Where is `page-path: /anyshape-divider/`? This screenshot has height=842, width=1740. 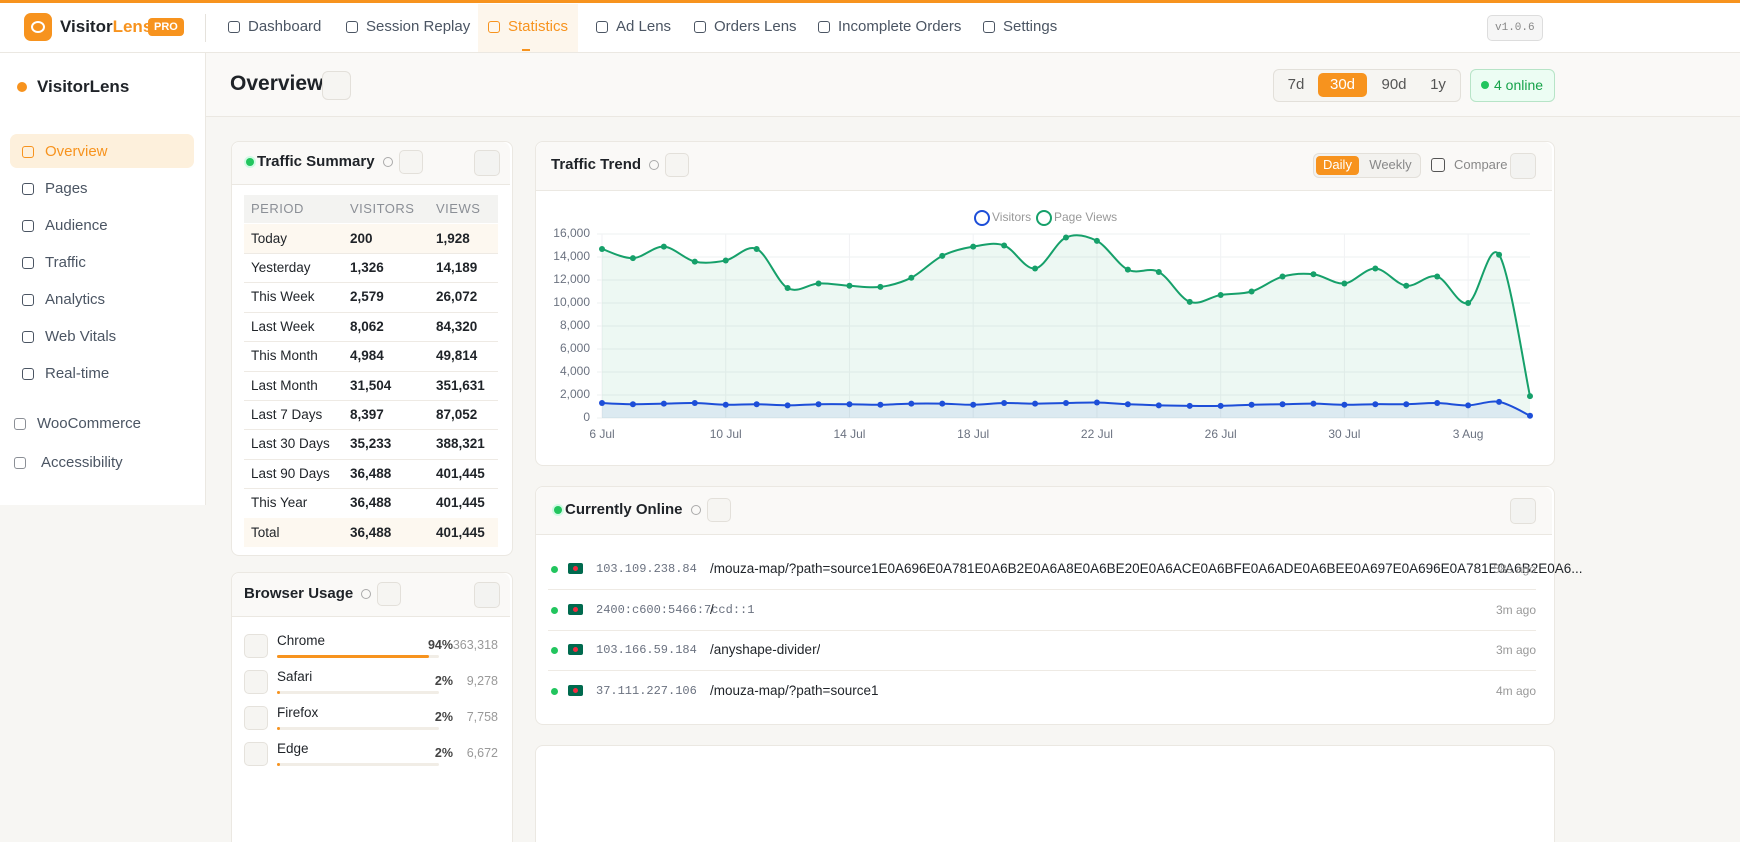
page-path: /anyshape-divider/ is located at coordinates (765, 650).